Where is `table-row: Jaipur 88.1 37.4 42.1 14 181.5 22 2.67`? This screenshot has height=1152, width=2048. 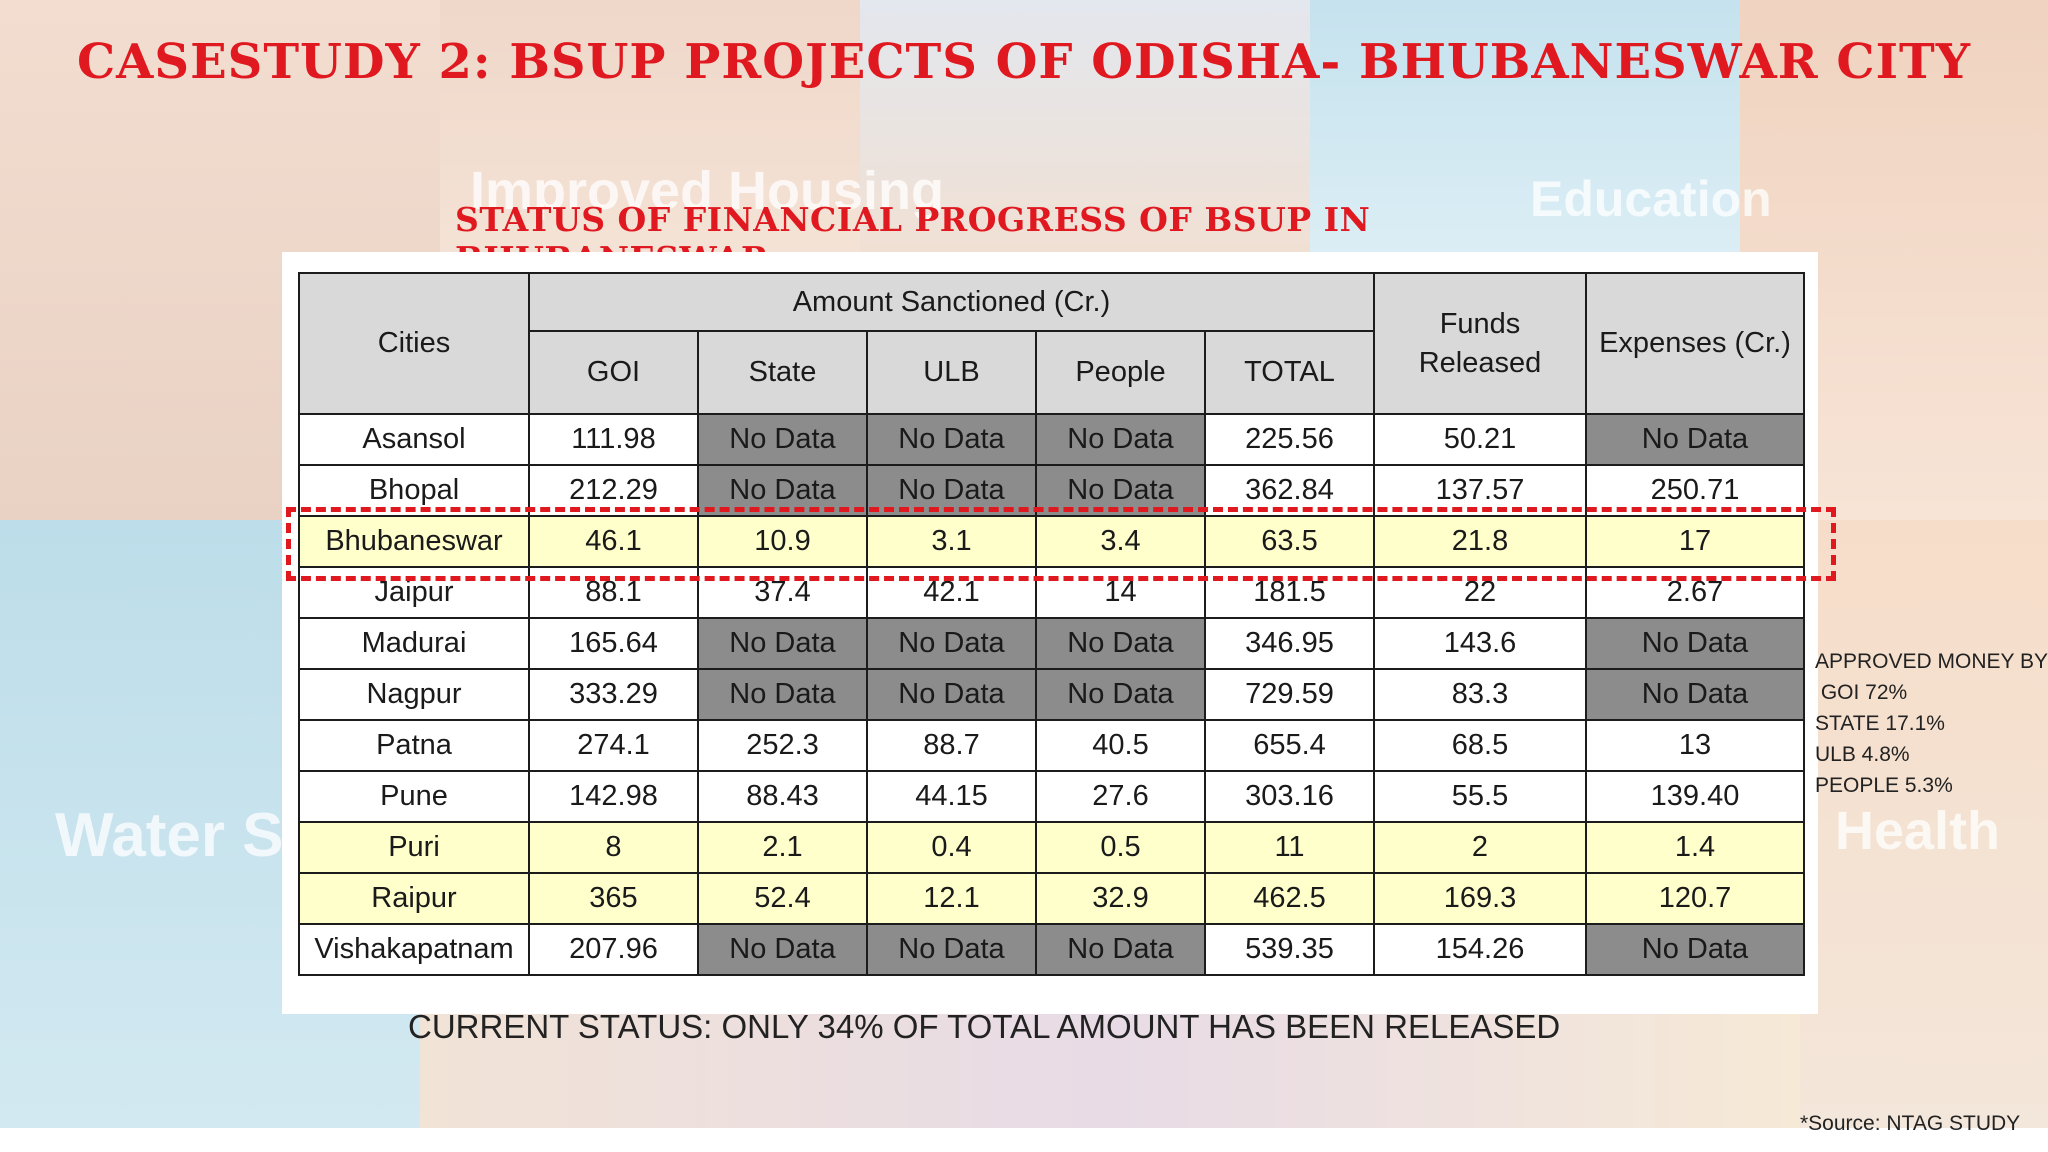
table-row: Jaipur 88.1 37.4 42.1 14 181.5 22 2.67 is located at coordinates (1051, 592).